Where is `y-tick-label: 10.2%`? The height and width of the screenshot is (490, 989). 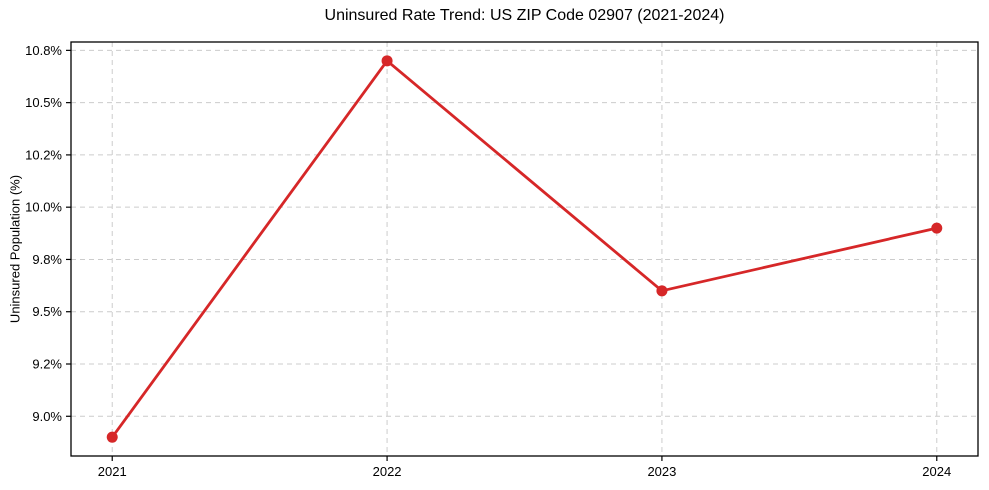
y-tick-label: 10.2% is located at coordinates (43, 154).